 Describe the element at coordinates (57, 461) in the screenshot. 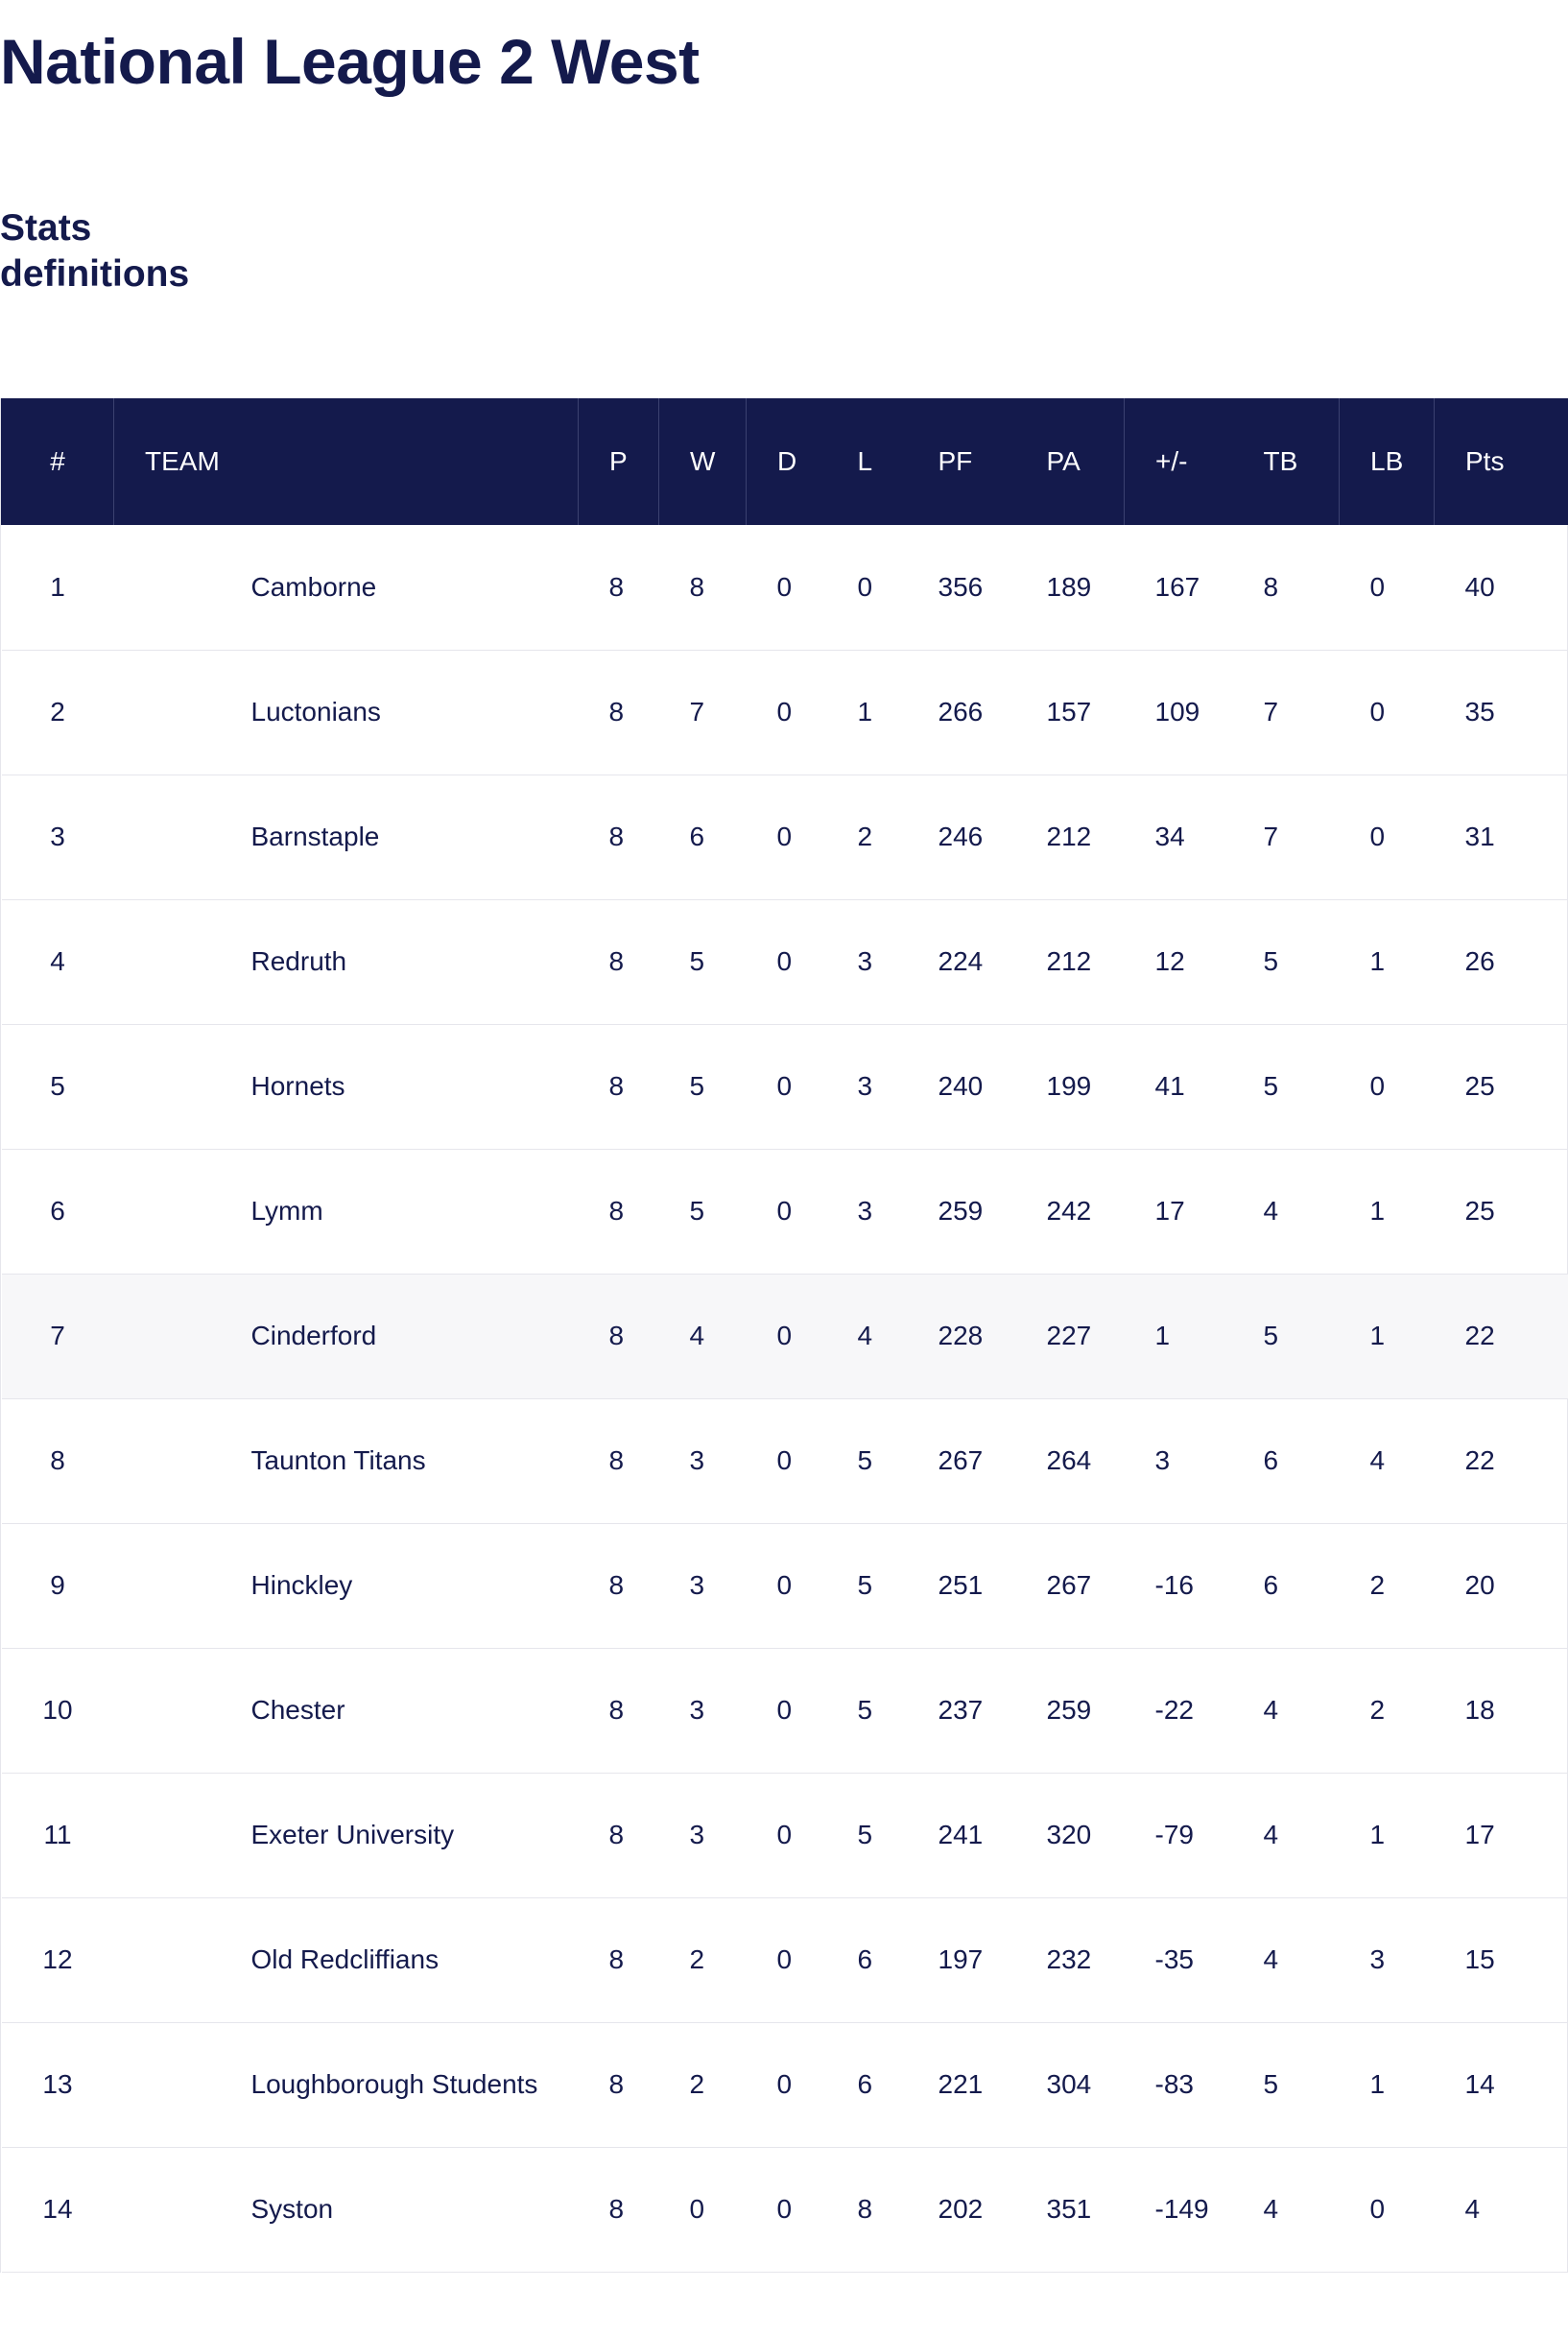

I see `col-header-pos: #` at that location.